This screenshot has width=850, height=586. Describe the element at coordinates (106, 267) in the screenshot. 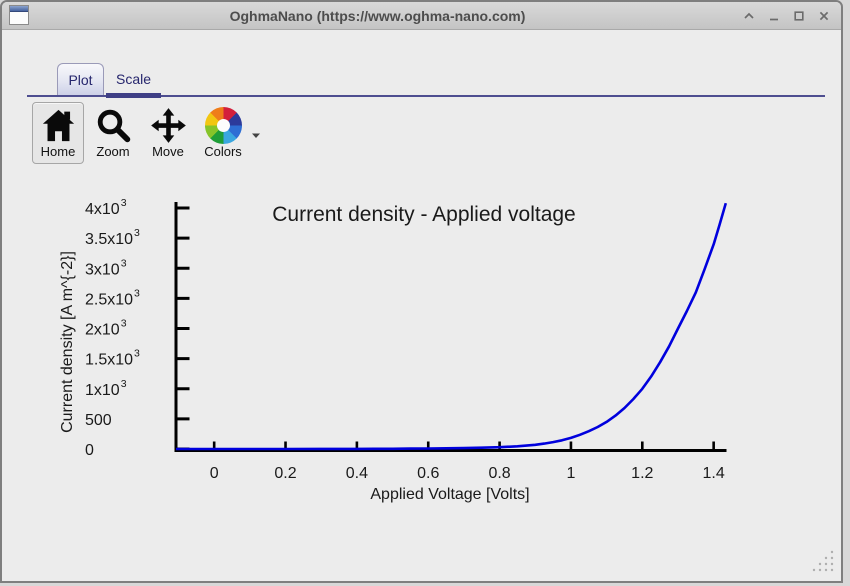

I see `y-tick-label: 3x10³` at that location.